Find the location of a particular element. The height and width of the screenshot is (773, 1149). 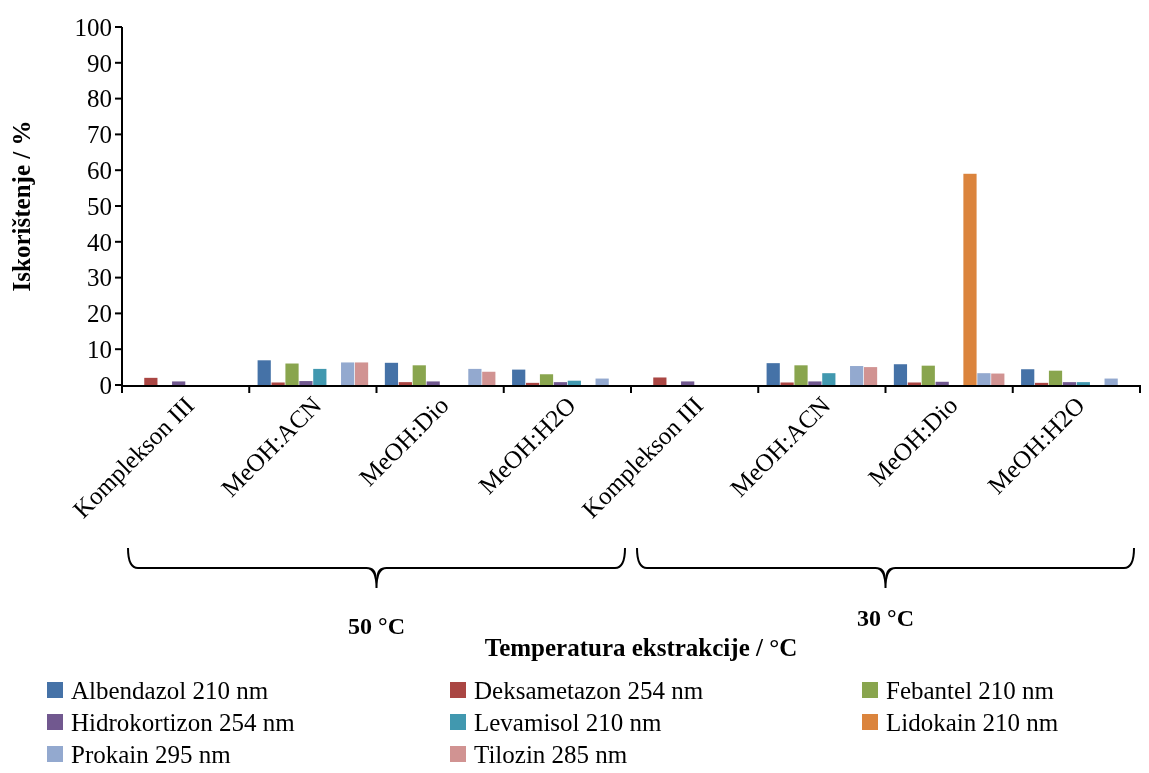

y-tick-label: 90 is located at coordinates (99, 63).